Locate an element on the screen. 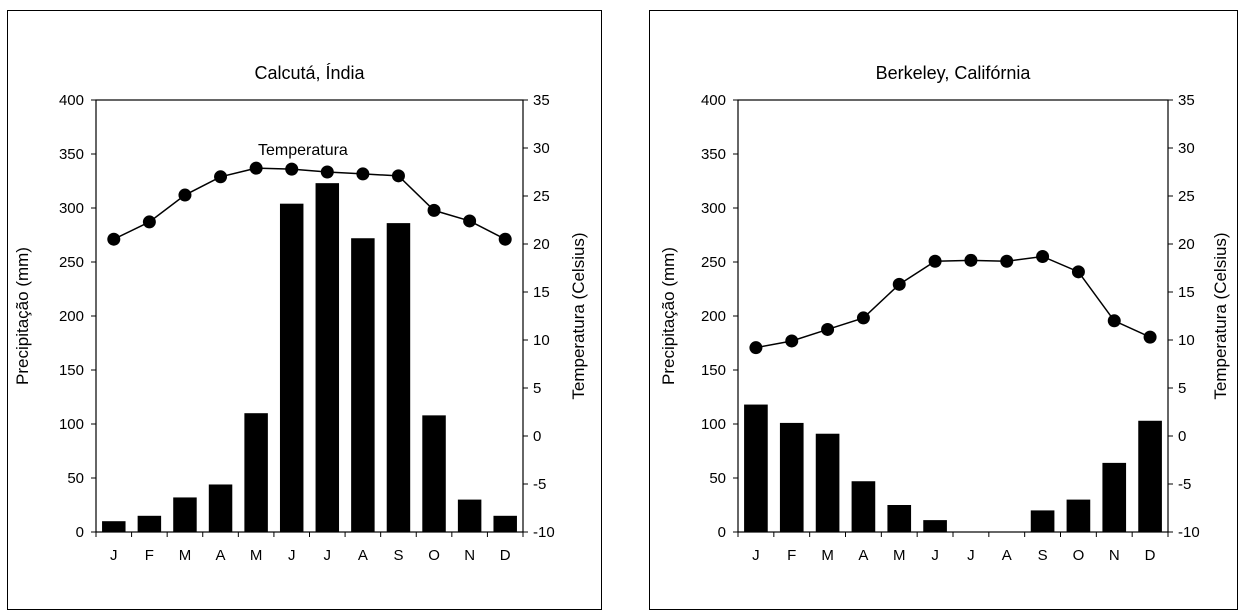  y-right-tick-label: -5 is located at coordinates (539, 484).